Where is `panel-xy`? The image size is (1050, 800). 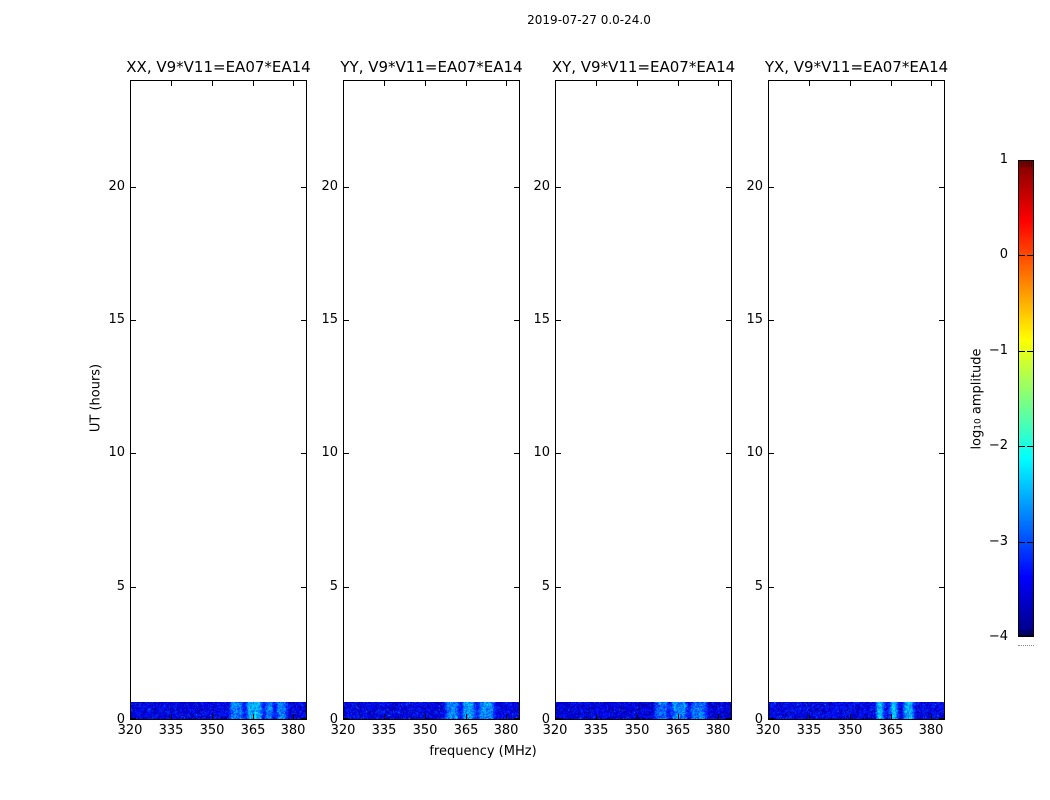 panel-xy is located at coordinates (643, 400).